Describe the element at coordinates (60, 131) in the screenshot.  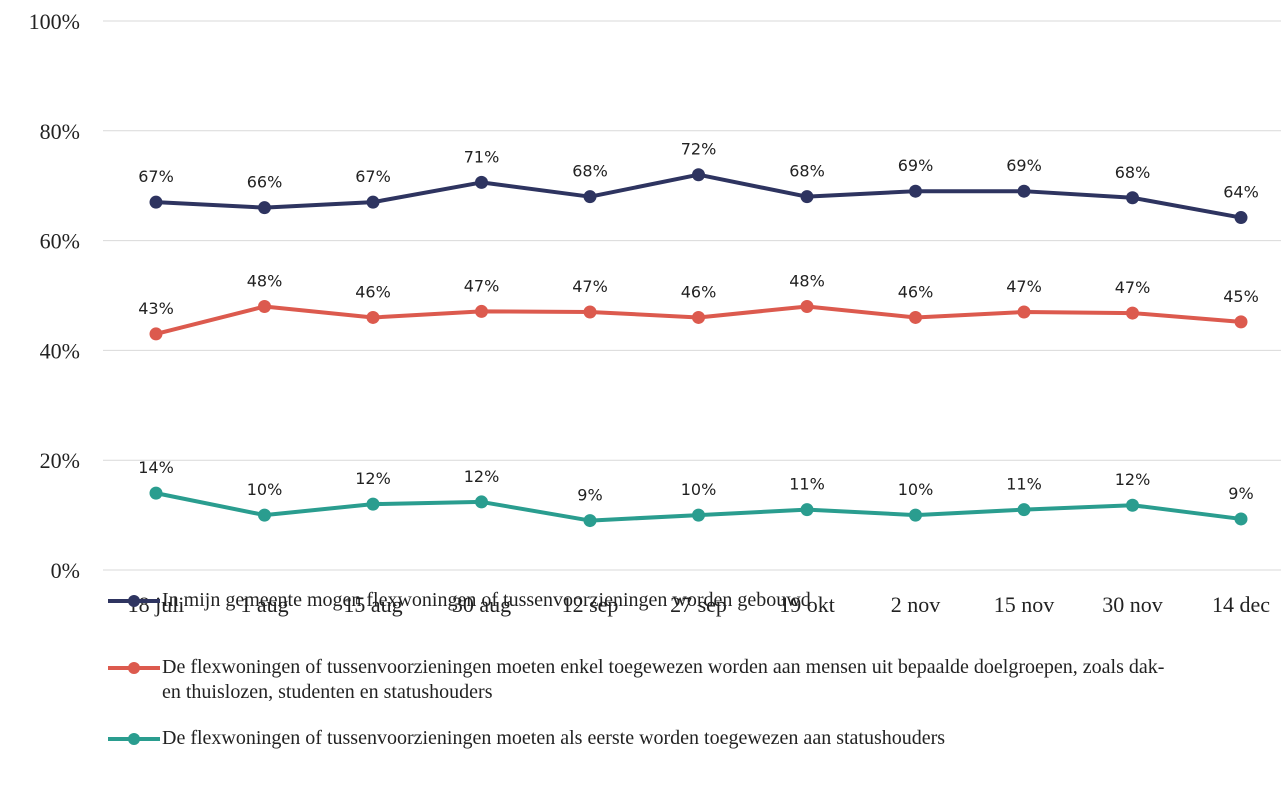
I see `y-tick-label: 80%` at that location.